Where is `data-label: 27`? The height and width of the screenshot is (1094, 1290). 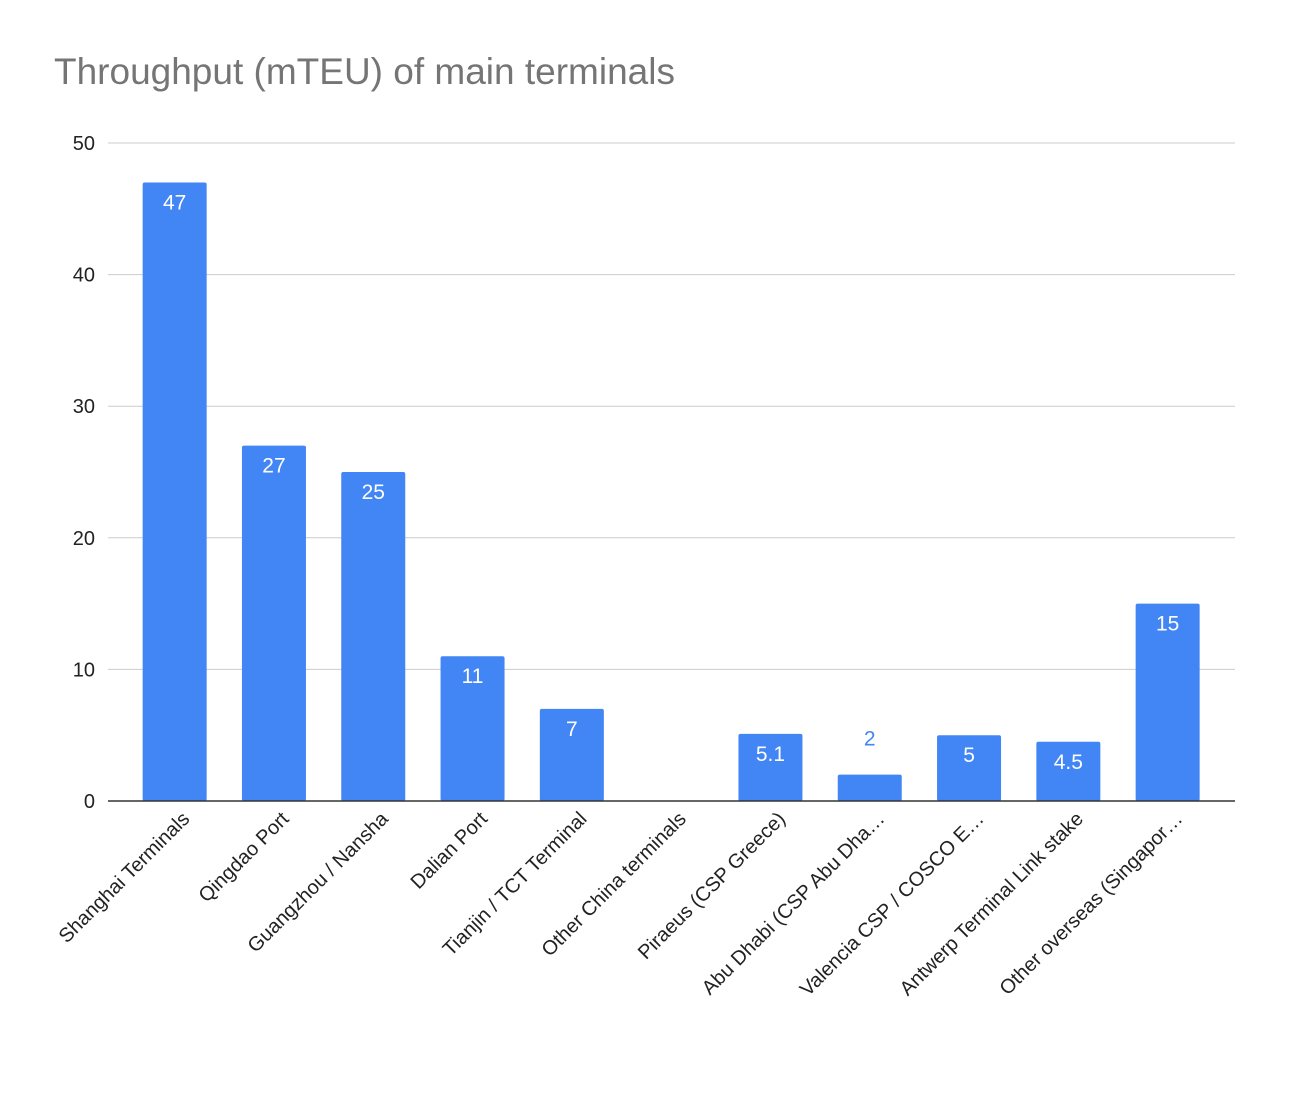
data-label: 27 is located at coordinates (273, 466).